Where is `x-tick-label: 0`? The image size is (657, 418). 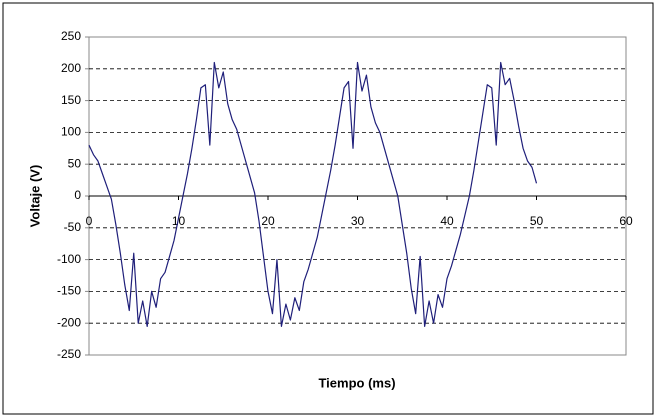
x-tick-label: 0 is located at coordinates (89, 221).